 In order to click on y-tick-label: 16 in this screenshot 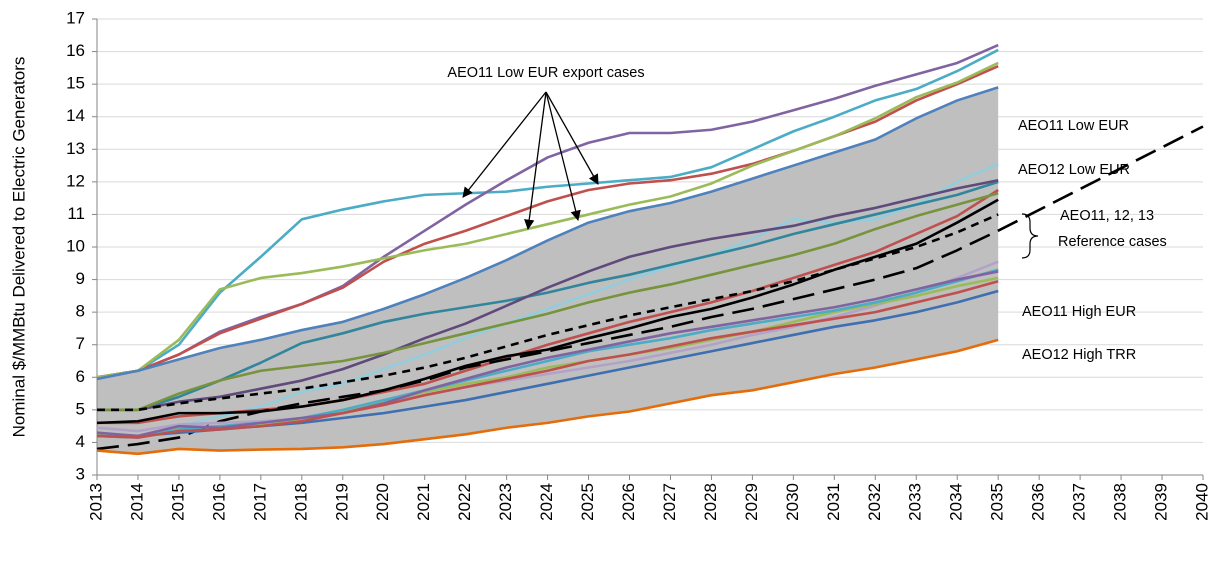, I will do `click(75, 50)`.